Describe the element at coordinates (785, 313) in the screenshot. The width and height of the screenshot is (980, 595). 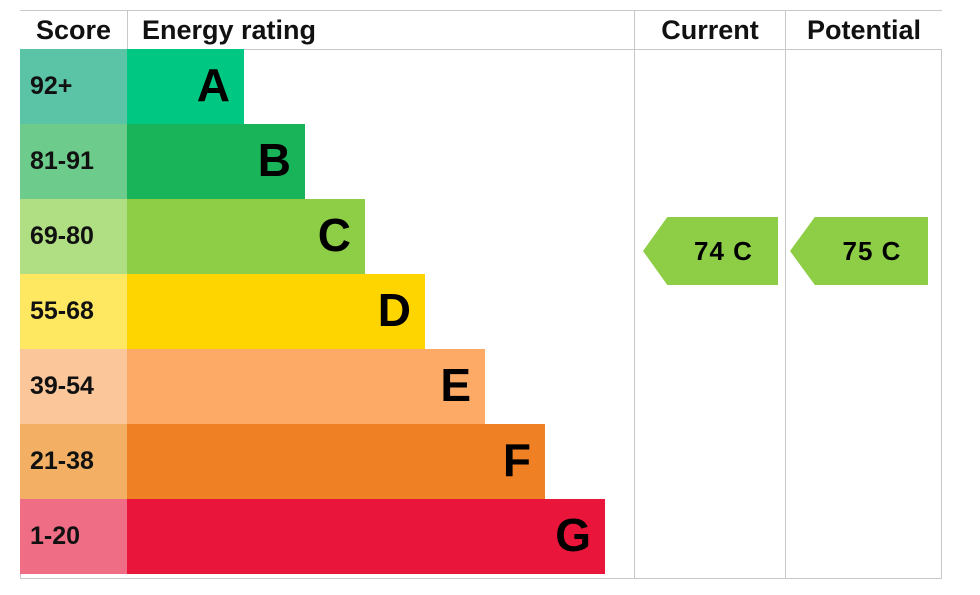
I see `grid-line-potential` at that location.